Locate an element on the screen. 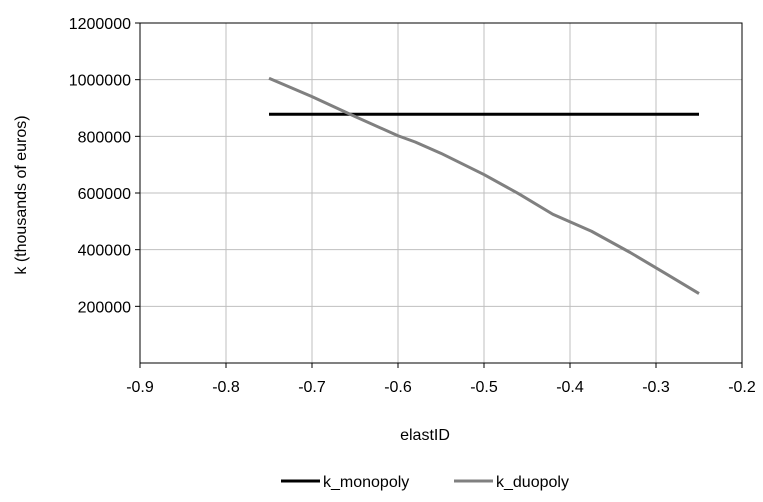  y-tick-label: 1200000 is located at coordinates (100, 24).